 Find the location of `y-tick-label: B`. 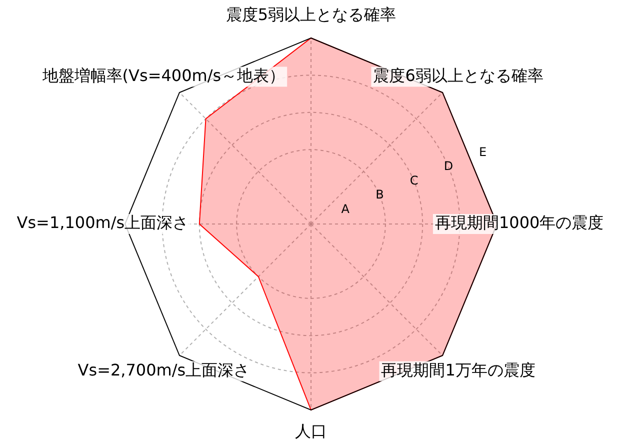

y-tick-label: B is located at coordinates (380, 195).